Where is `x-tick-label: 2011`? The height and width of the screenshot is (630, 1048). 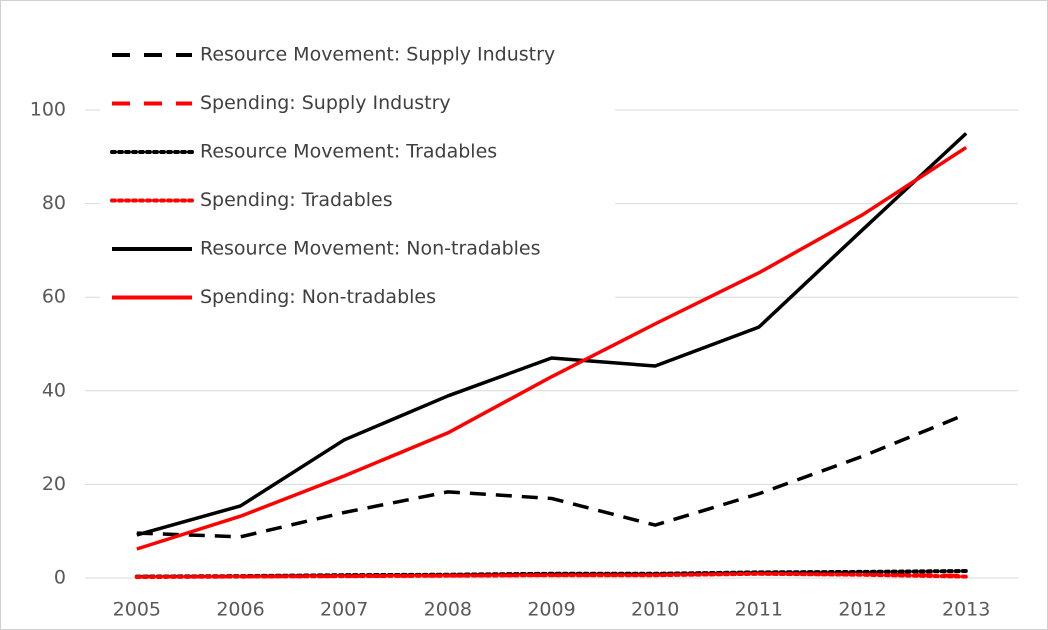 x-tick-label: 2011 is located at coordinates (759, 610).